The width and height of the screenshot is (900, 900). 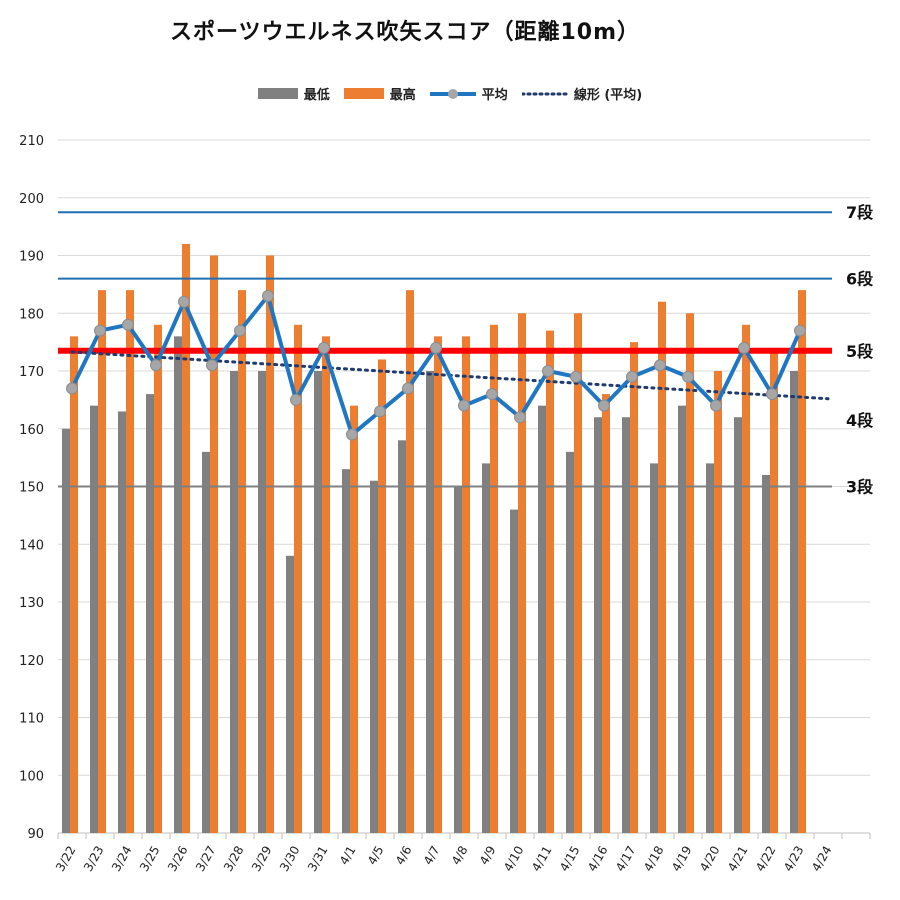 What do you see at coordinates (432, 856) in the screenshot?
I see `x-tick-label-4/7: 4/7` at bounding box center [432, 856].